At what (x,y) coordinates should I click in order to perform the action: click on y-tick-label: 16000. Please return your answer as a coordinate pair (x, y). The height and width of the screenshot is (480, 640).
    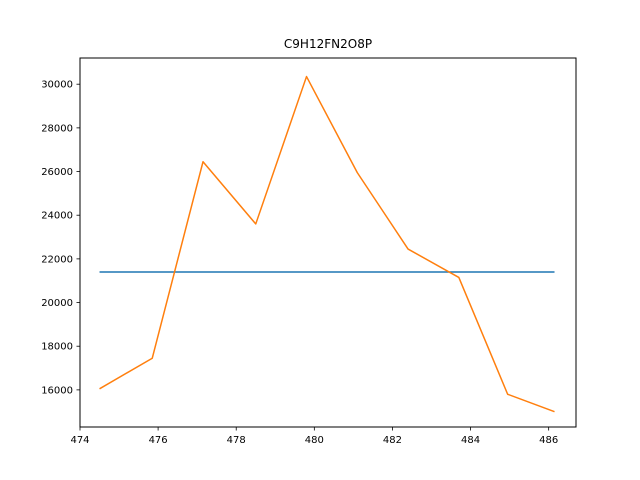
    Looking at the image, I should click on (57, 390).